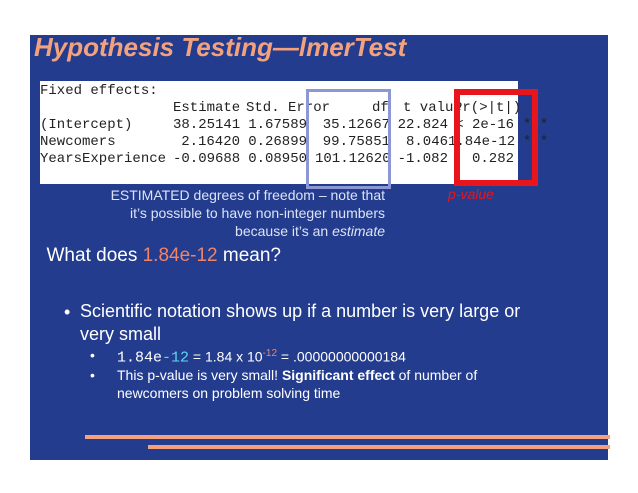 Image resolution: width=638 pixels, height=493 pixels. What do you see at coordinates (220, 231) in the screenshot?
I see `df-note-line: because it’s an estimate` at bounding box center [220, 231].